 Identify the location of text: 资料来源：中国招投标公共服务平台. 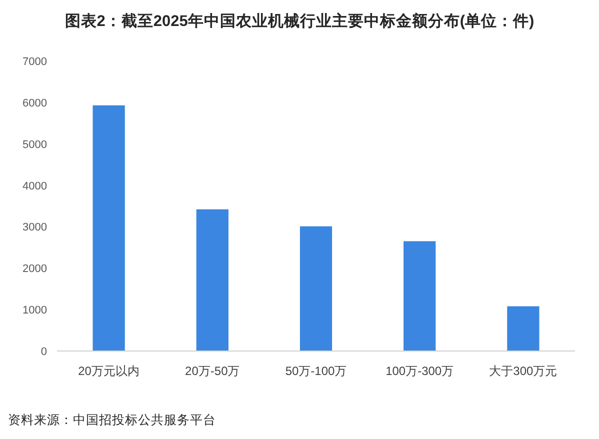
(112, 420).